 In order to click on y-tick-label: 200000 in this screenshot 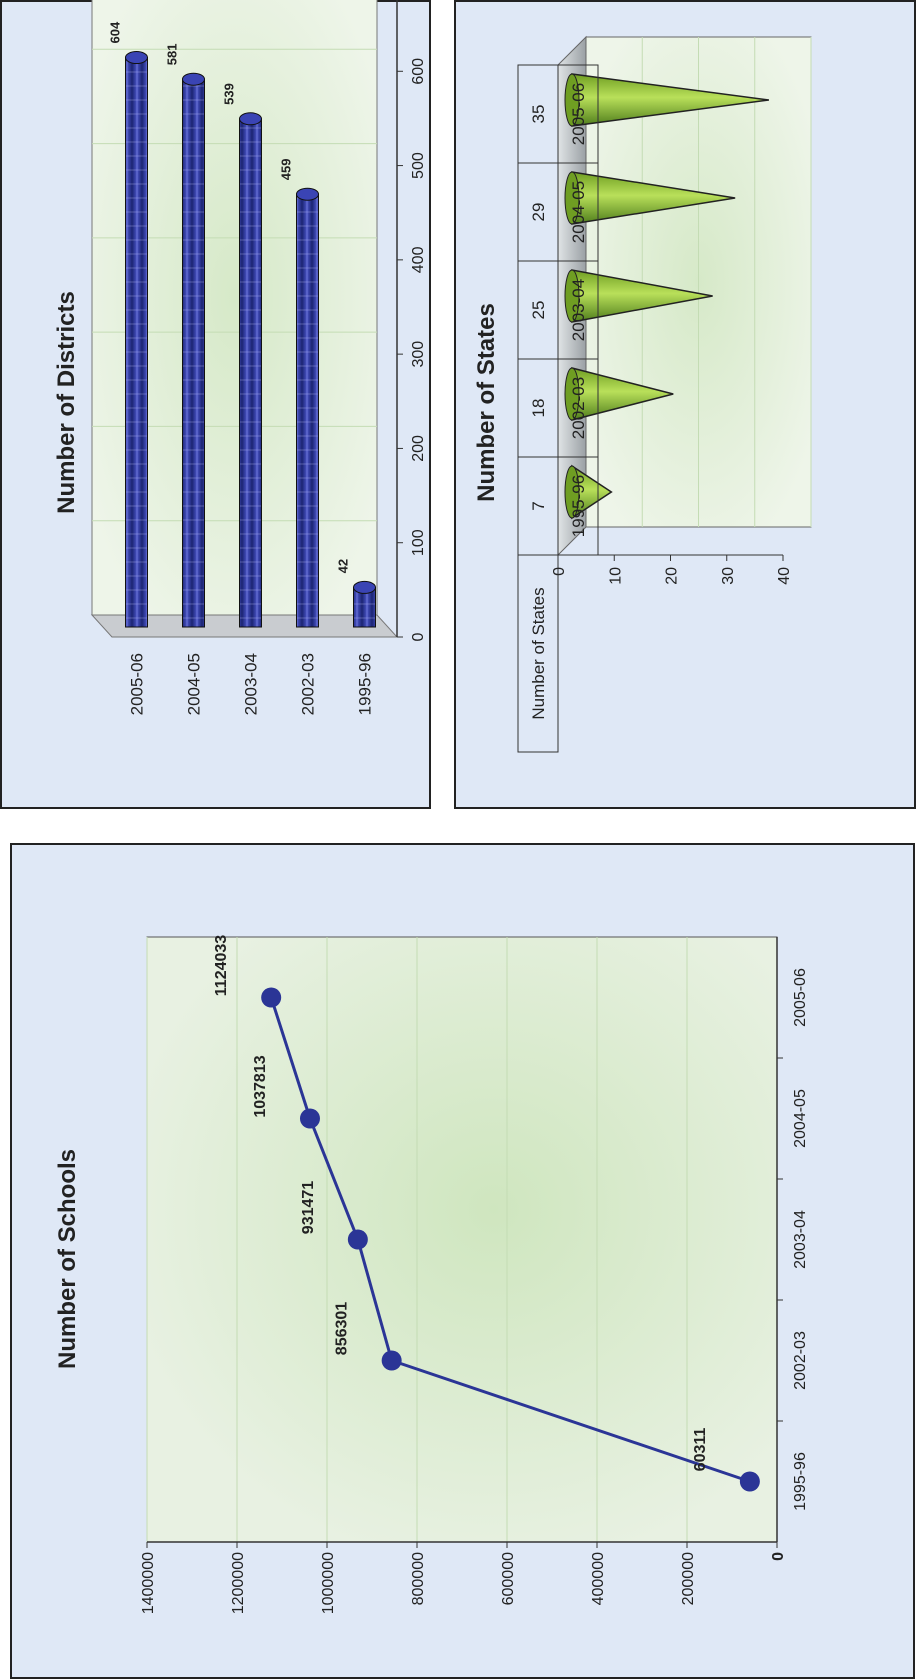, I will do `click(688, 1578)`.